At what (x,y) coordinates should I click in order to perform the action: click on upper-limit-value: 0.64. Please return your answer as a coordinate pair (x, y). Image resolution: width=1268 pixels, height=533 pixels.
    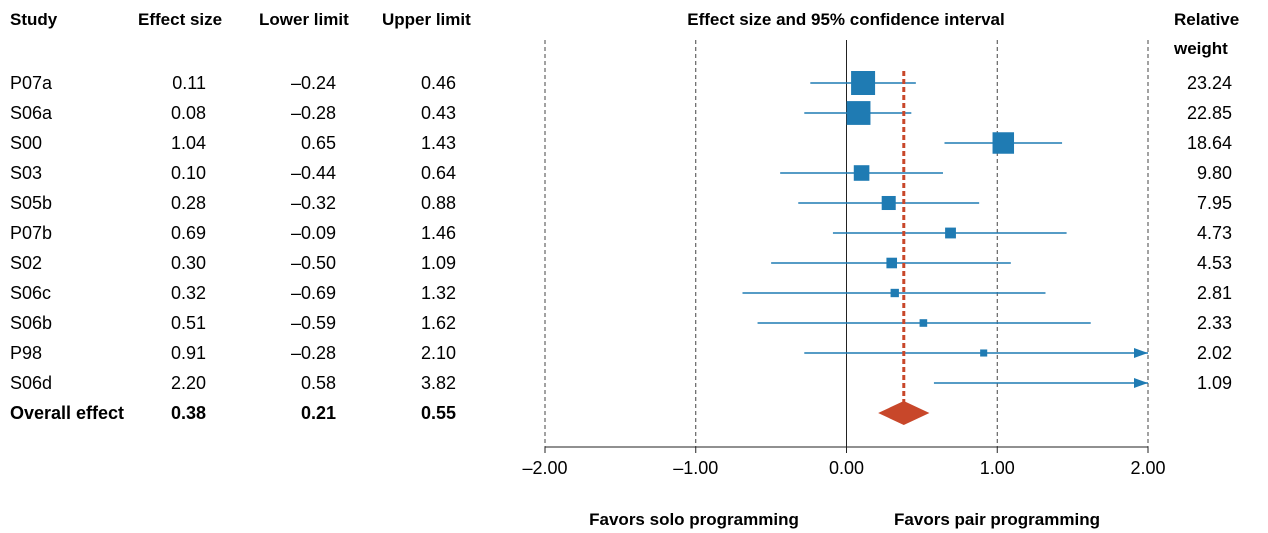
    Looking at the image, I should click on (438, 173).